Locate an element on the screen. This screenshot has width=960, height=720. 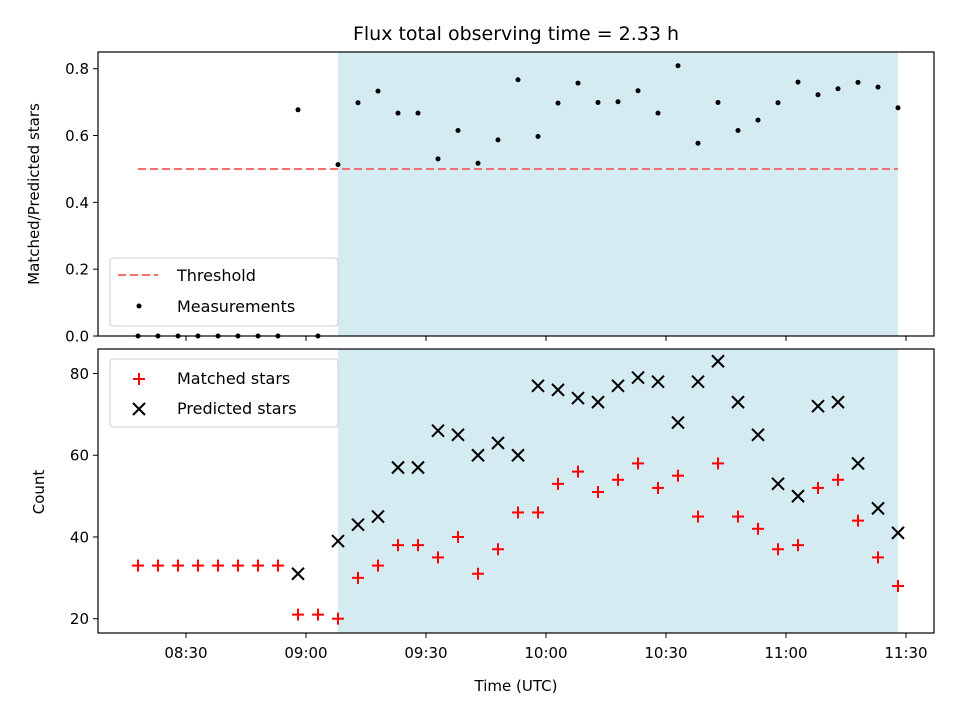
x-tick-label: 10:30 is located at coordinates (665, 653).